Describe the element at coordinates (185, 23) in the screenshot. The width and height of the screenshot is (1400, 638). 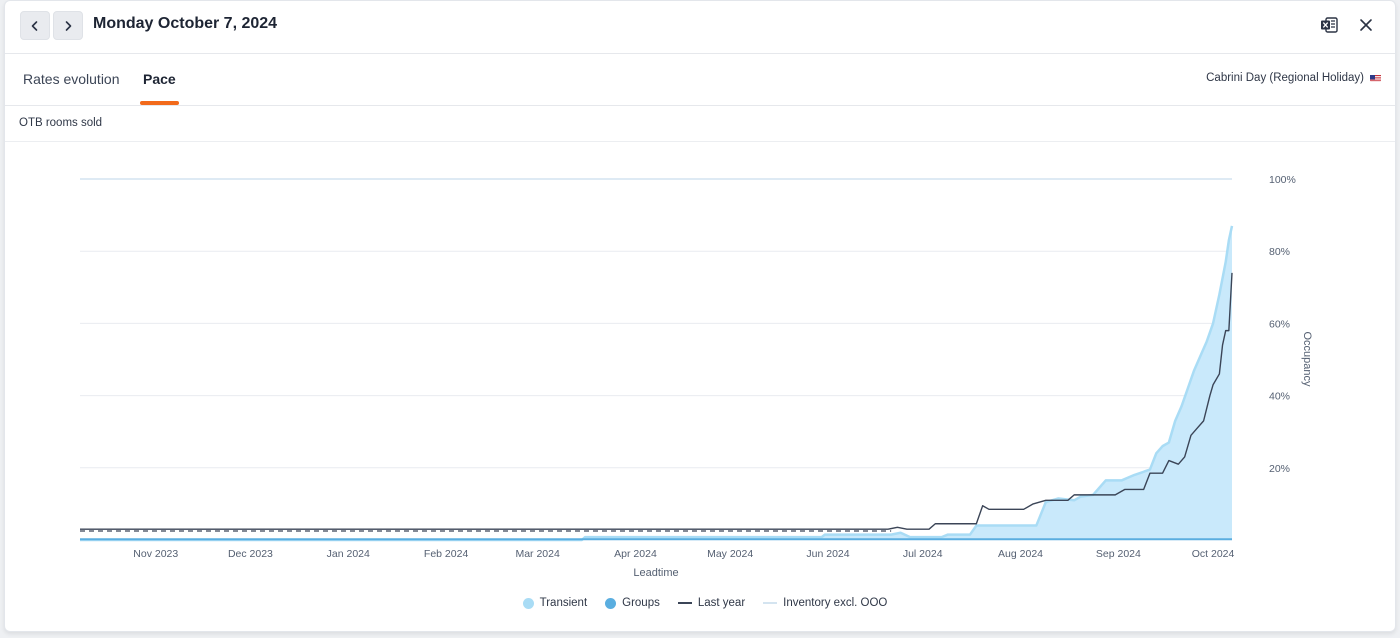
I see `page-title: Monday October 7, 2024` at that location.